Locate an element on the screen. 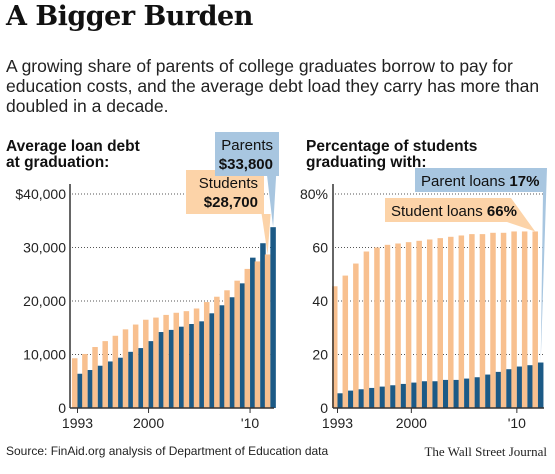 The width and height of the screenshot is (555, 474). callout-value-student-loans: 66% is located at coordinates (502, 211).